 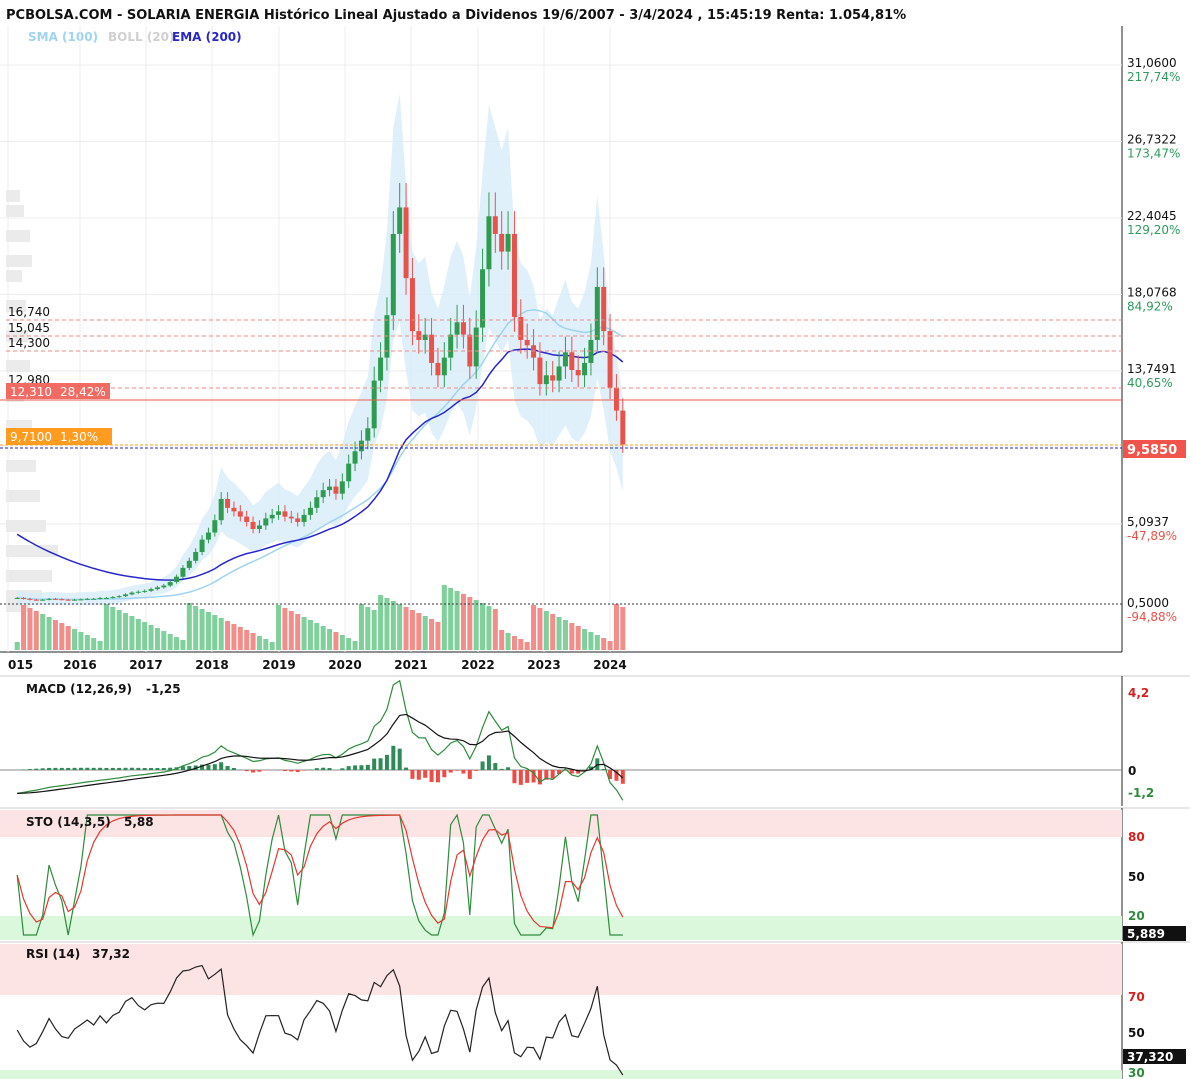 I want to click on sto-overbought-zone, so click(x=561, y=823).